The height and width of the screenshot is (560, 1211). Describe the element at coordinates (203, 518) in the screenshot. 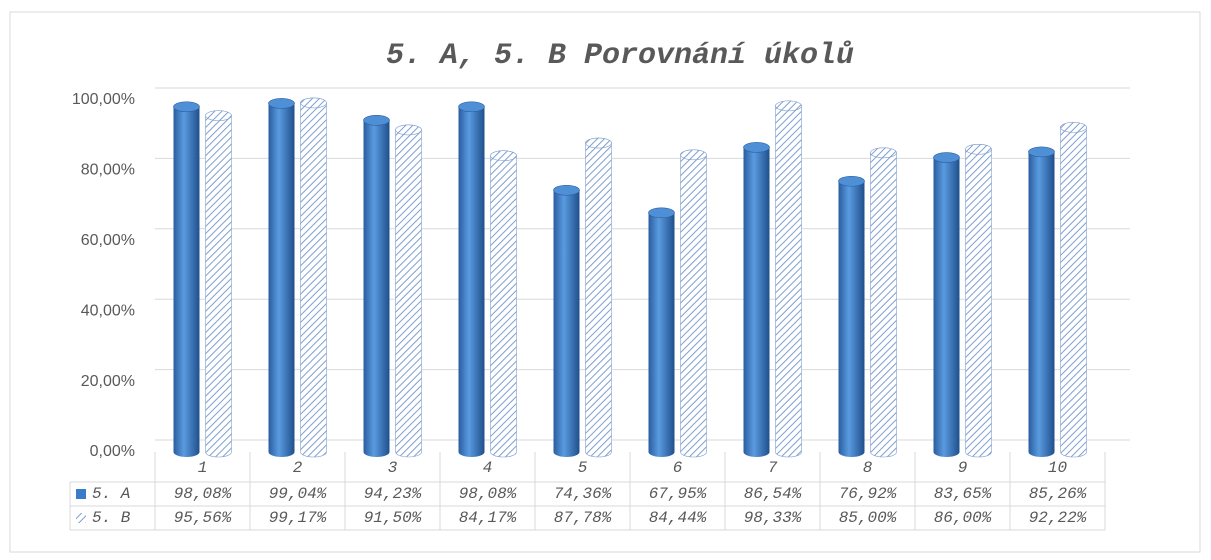

I see `table-value: 95,56%` at that location.